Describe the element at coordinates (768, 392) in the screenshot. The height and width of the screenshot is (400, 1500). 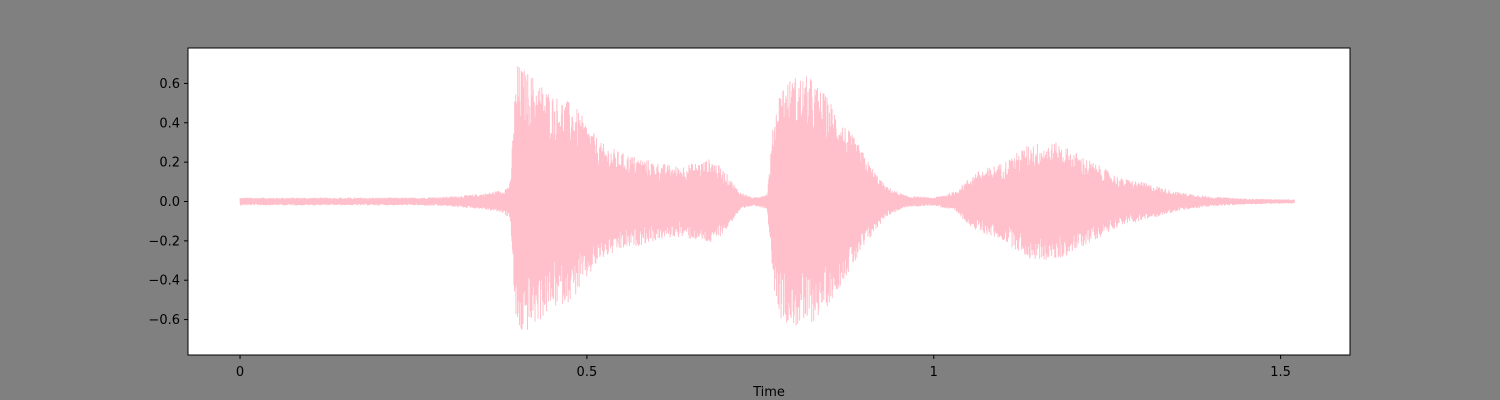
I see `x-axis-label: Time` at that location.